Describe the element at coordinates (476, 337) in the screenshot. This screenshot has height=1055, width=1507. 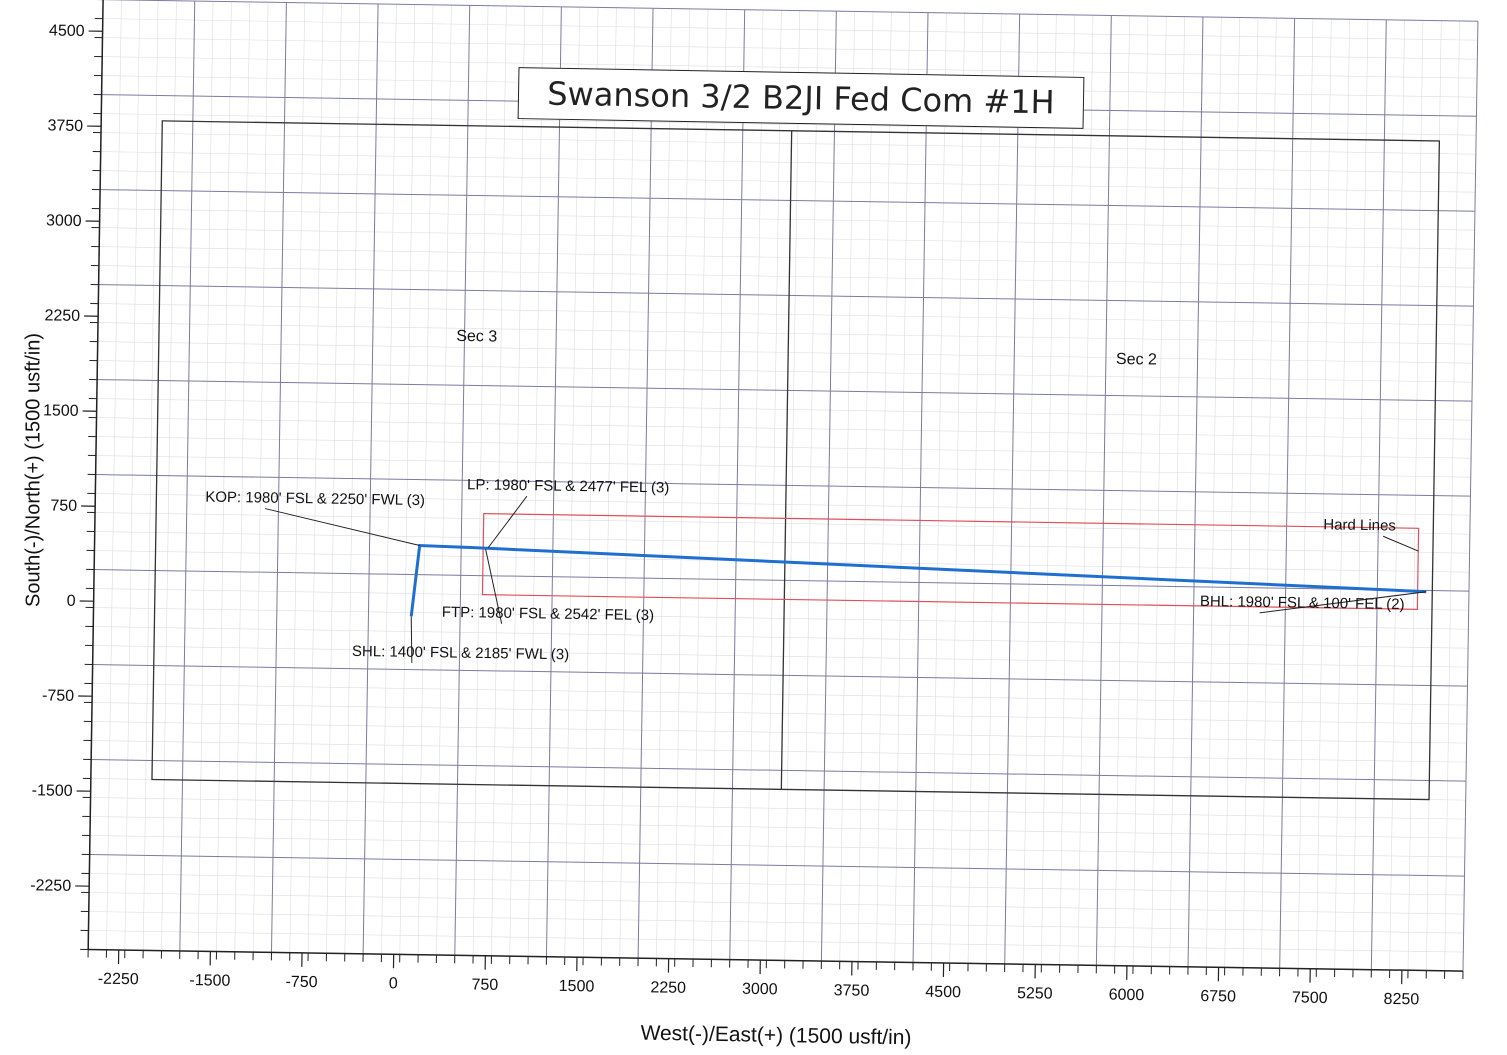
I see `section-label: Sec 3` at that location.